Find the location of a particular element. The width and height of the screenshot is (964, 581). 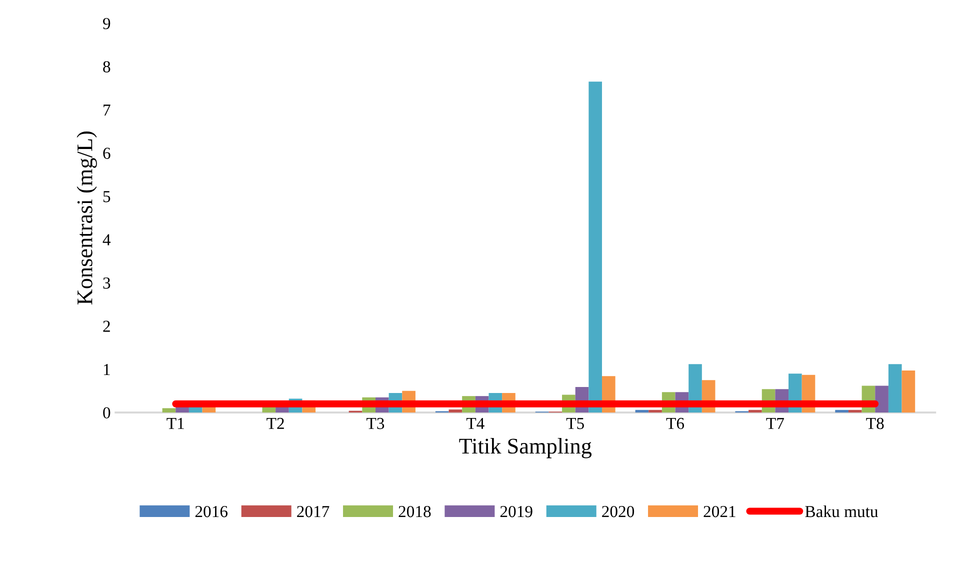

y-tick-label: 5 is located at coordinates (106, 196).